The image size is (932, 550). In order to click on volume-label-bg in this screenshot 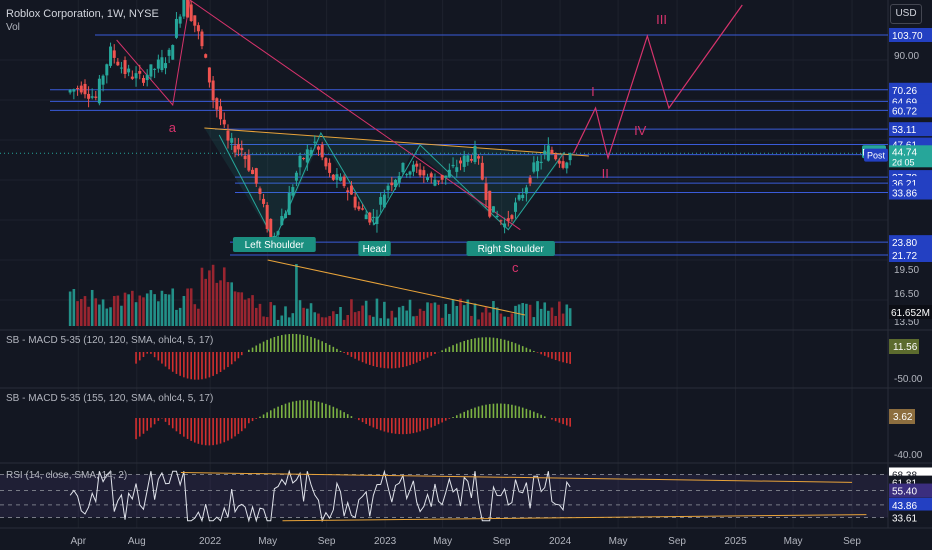, I will do `click(910, 312)`.